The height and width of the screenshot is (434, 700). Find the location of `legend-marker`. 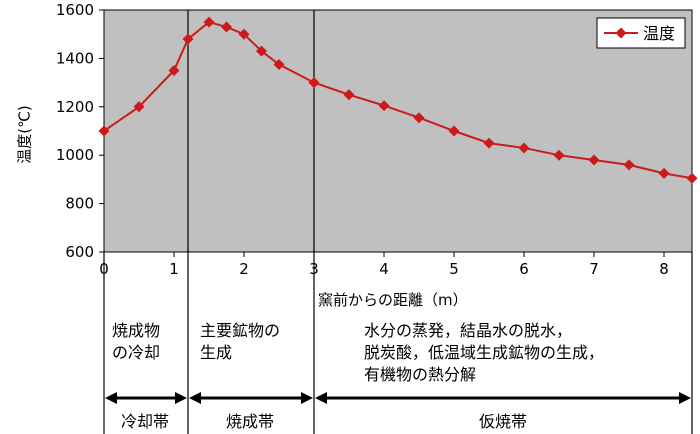

legend-marker is located at coordinates (621, 33).